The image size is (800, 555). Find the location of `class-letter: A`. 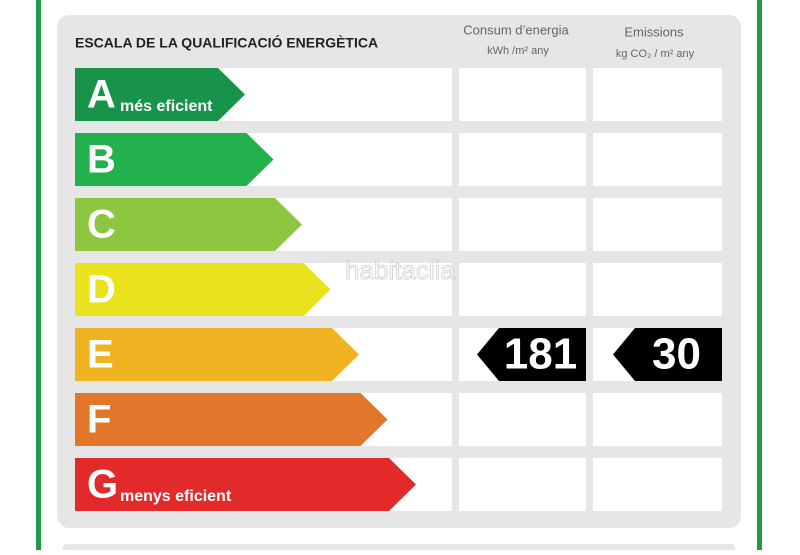

class-letter: A is located at coordinates (101, 95).